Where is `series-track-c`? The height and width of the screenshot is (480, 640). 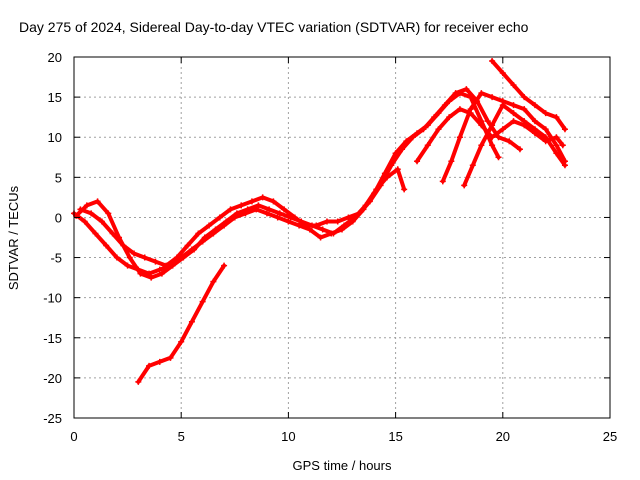 series-track-c is located at coordinates (240, 223).